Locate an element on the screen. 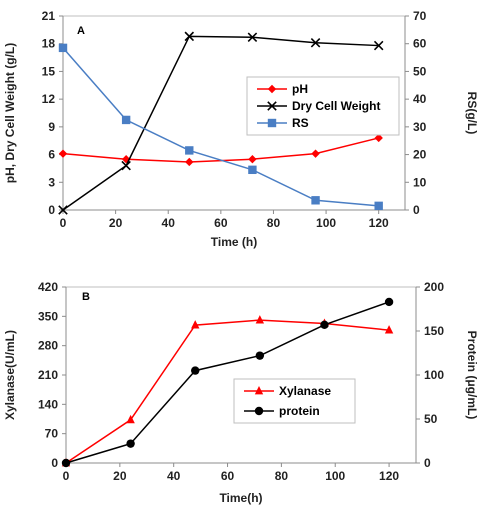 This screenshot has width=480, height=513. legend-label: Dry Cell Weight is located at coordinates (336, 106).